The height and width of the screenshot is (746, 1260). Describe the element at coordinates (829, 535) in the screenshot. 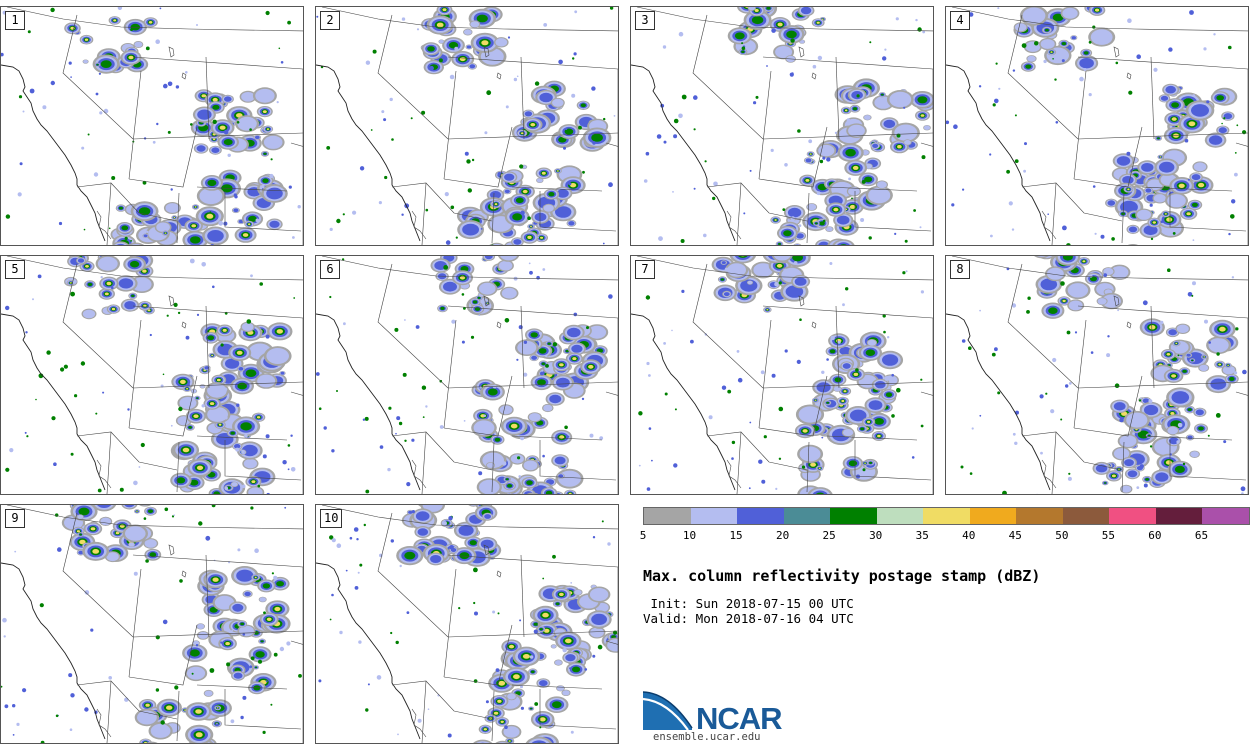

I see `colorbar-tick-label: 25` at that location.